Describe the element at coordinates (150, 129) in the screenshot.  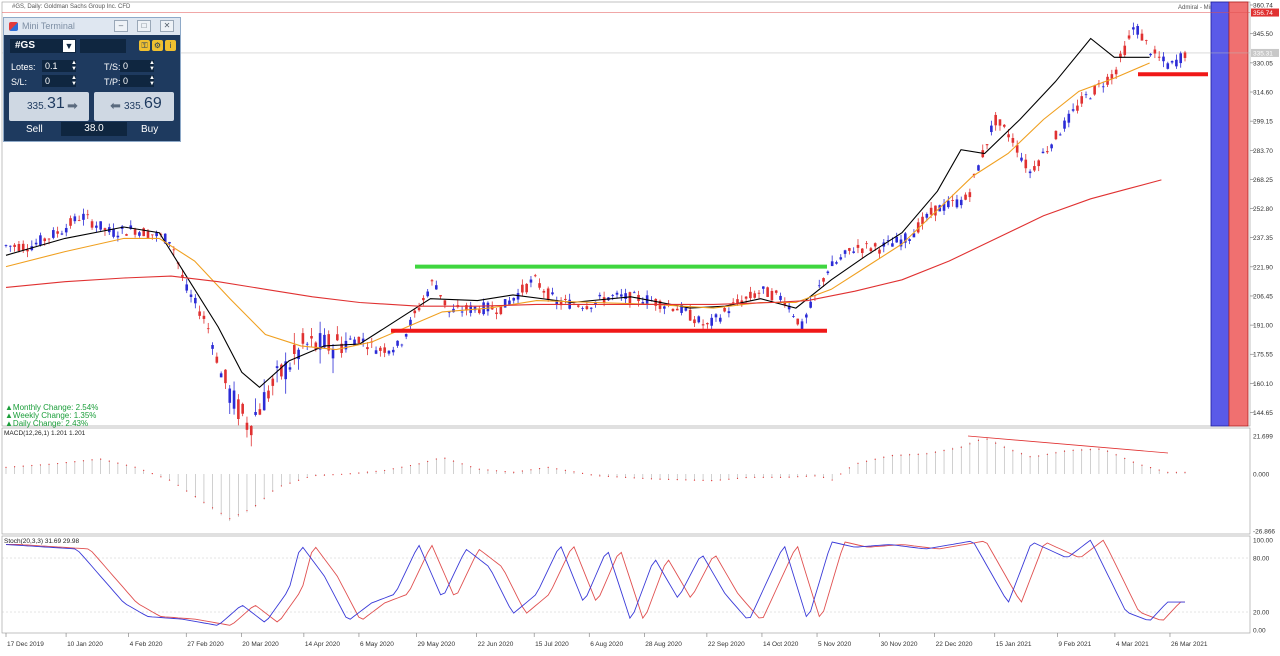
I see `buy-button: Buy` at that location.